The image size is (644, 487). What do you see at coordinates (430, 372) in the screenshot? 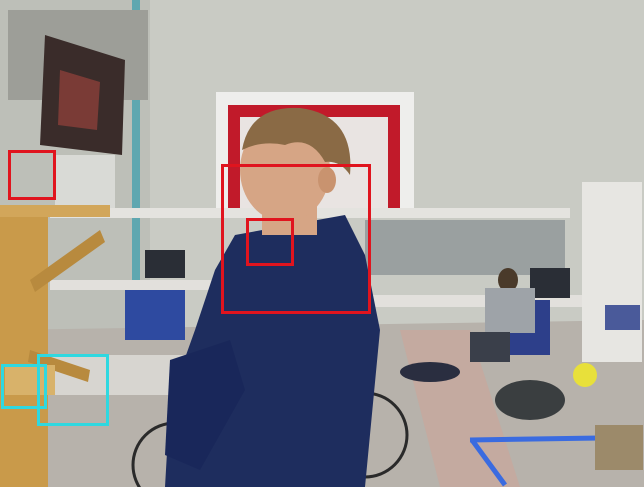
I see `bag-floor` at bounding box center [430, 372].